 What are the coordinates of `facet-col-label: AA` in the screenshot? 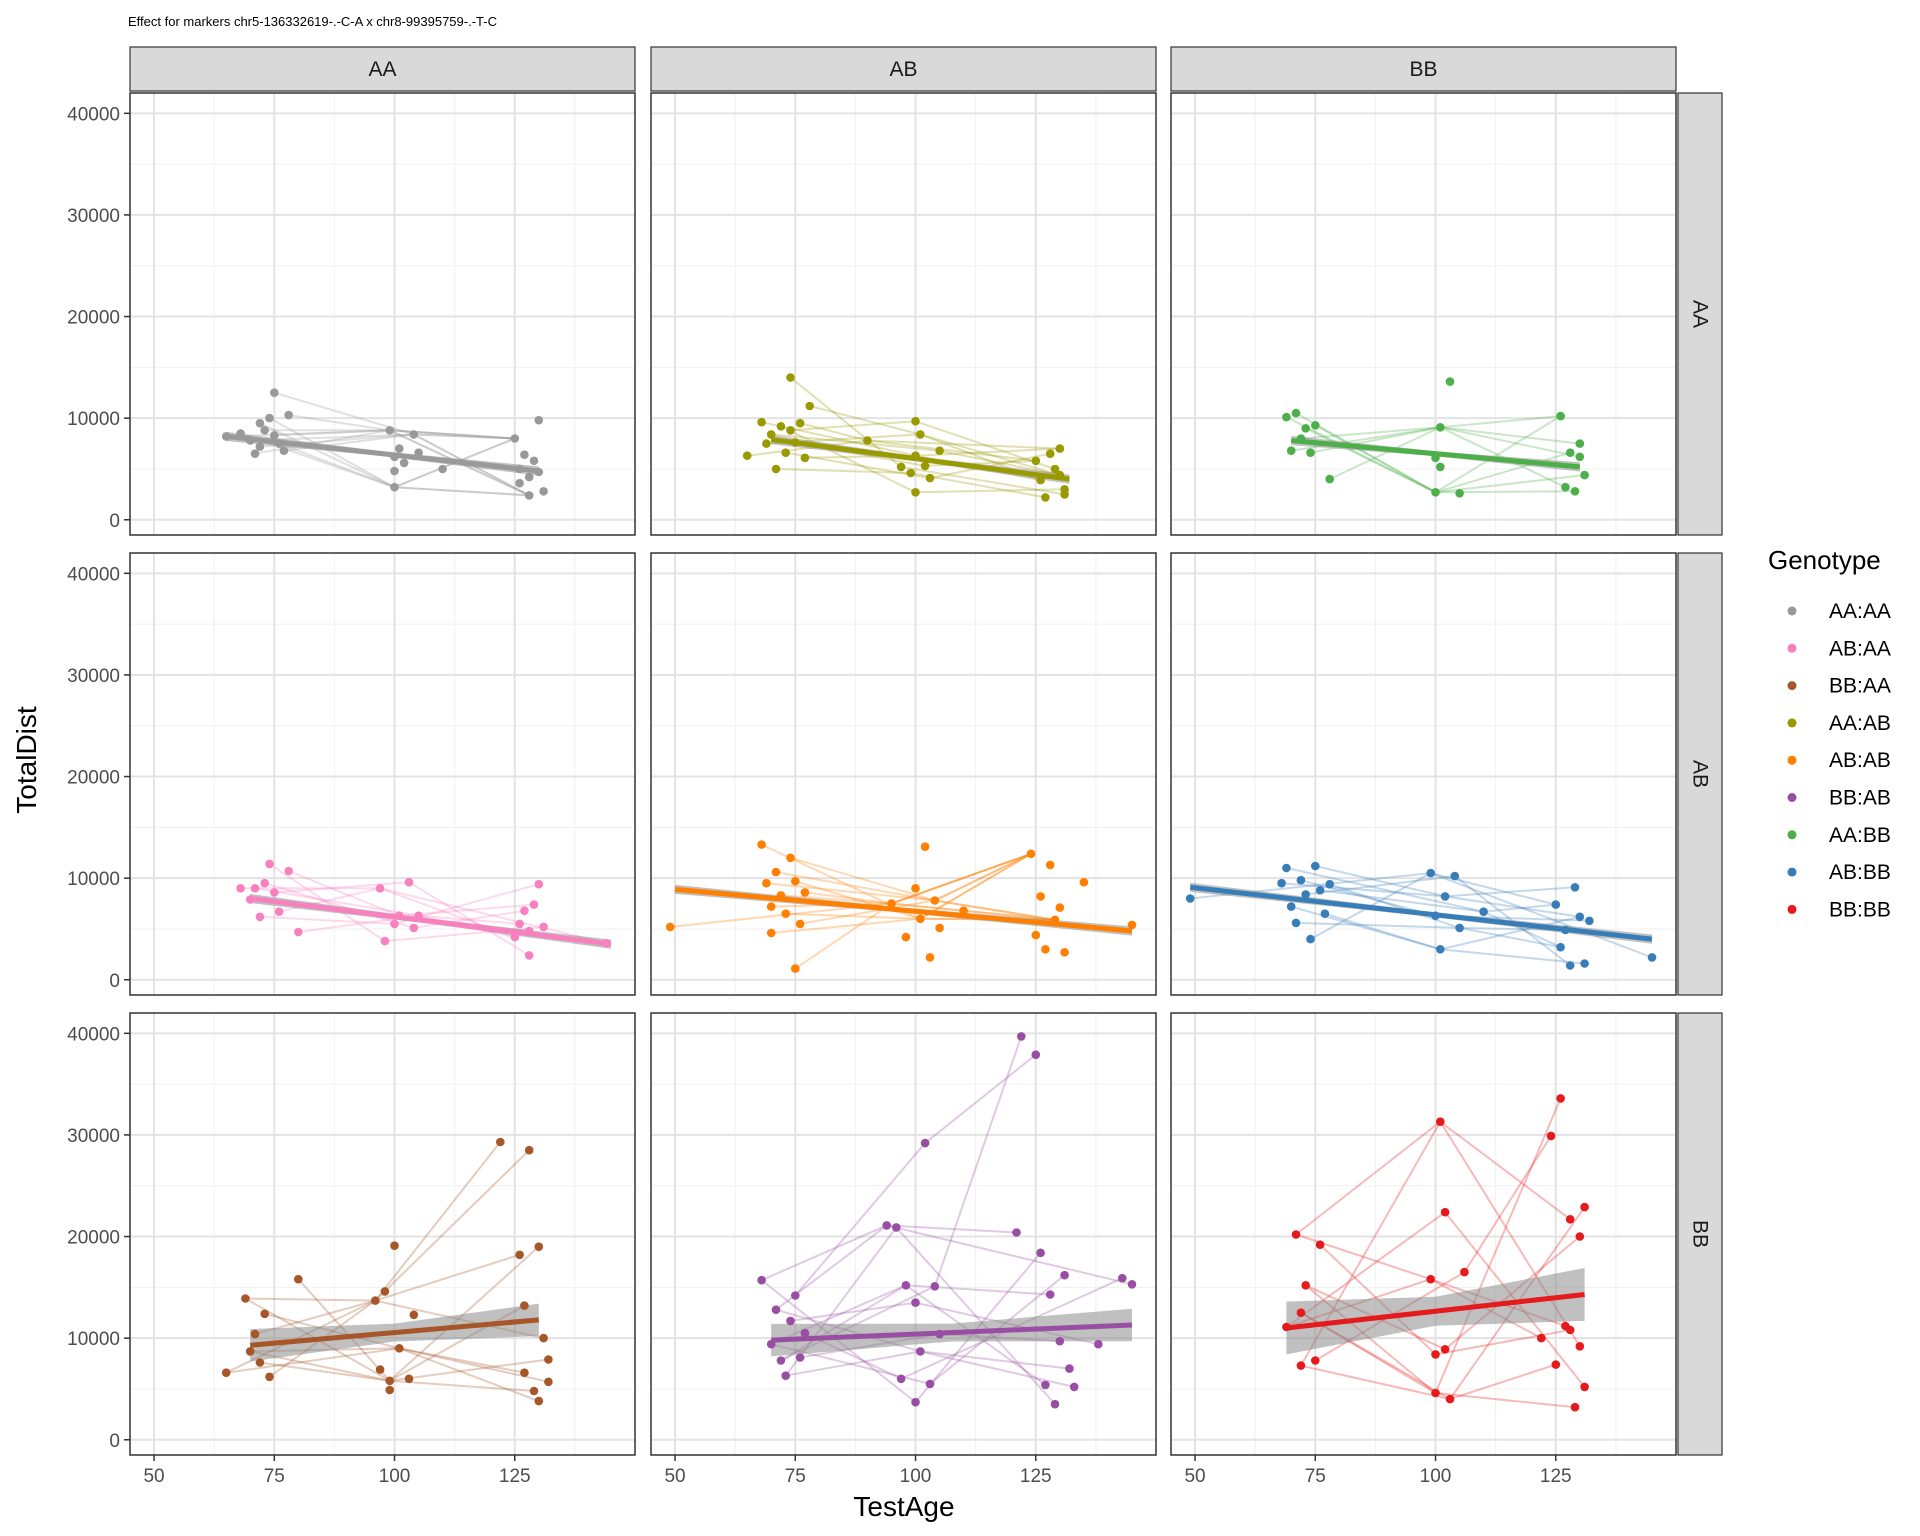 It's located at (382, 69).